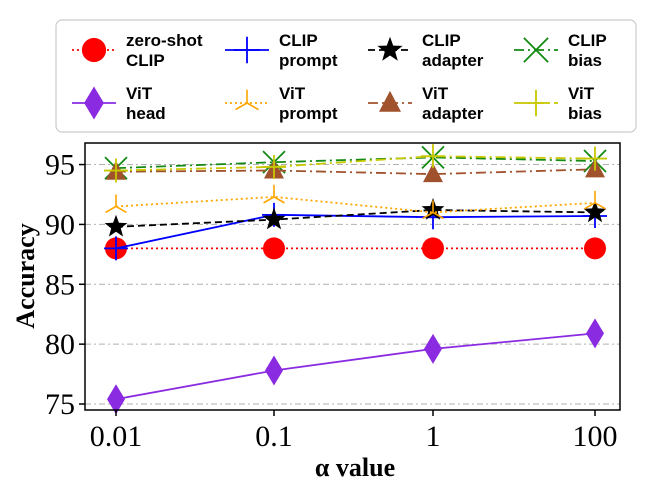  I want to click on legend-marker-vit-bias, so click(536, 103).